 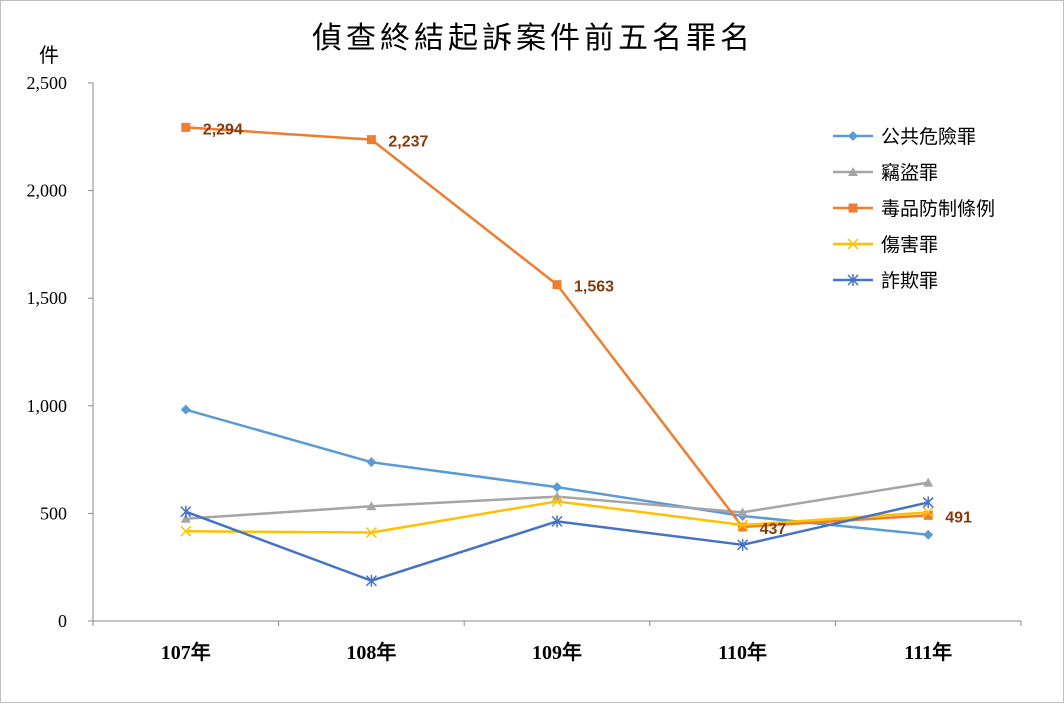 I want to click on y-tick-label: 1,000, so click(x=47, y=406).